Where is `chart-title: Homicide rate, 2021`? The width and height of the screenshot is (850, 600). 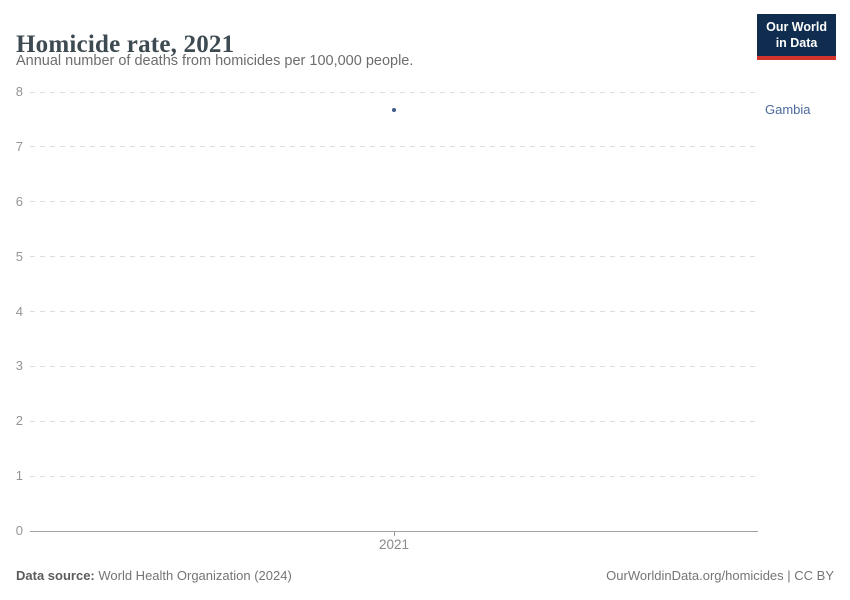 chart-title: Homicide rate, 2021 is located at coordinates (125, 44).